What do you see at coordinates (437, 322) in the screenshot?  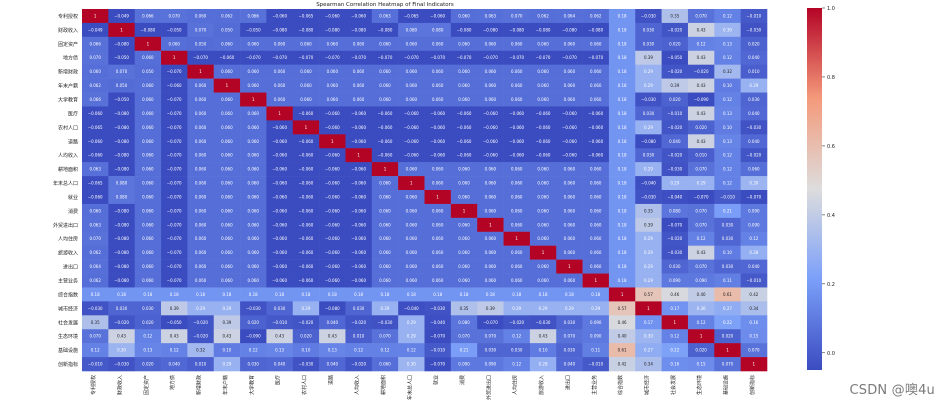 I see `cell-value-label: −0.040` at bounding box center [437, 322].